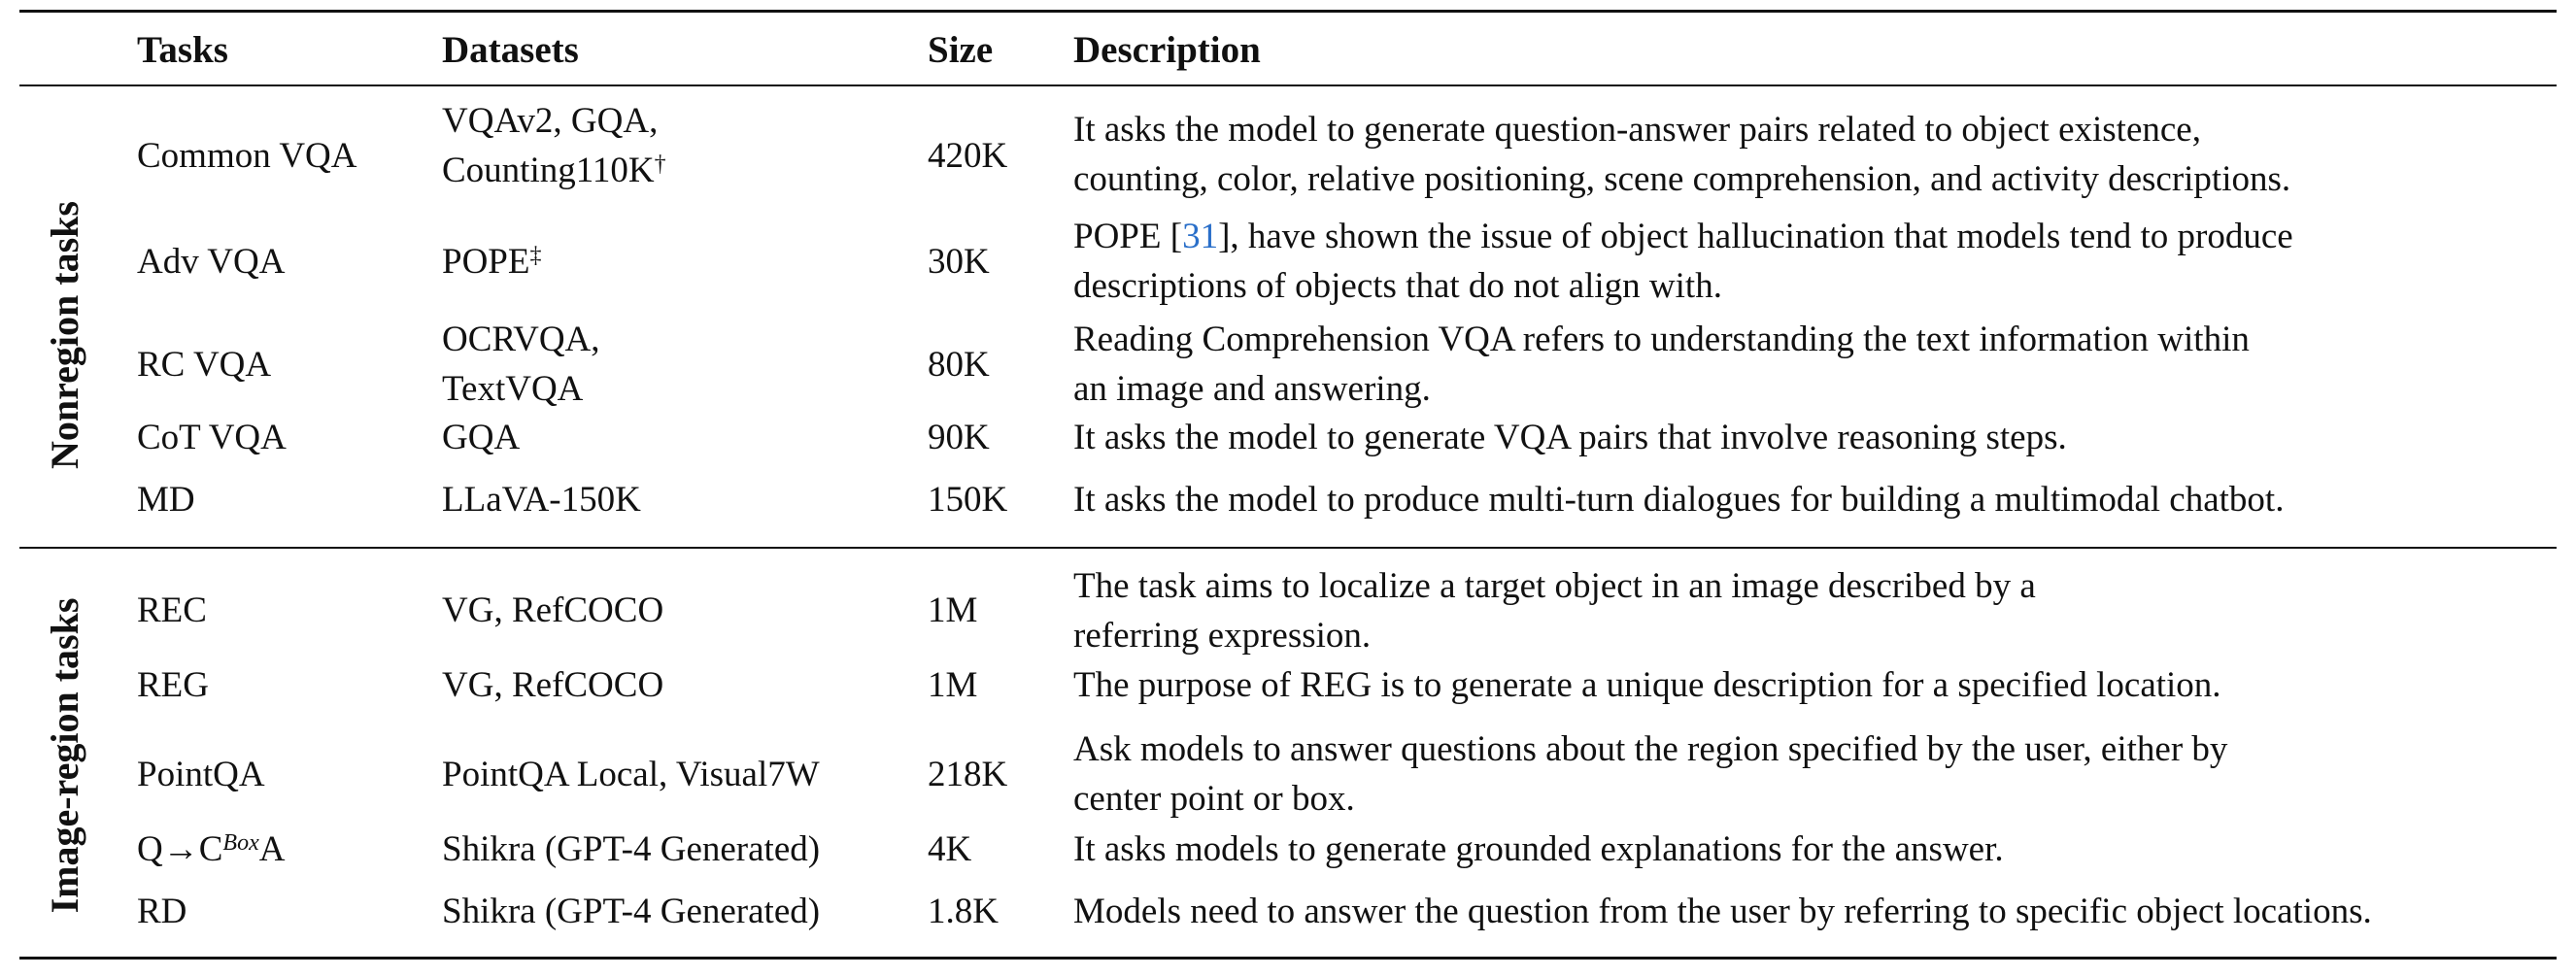  Describe the element at coordinates (963, 911) in the screenshot. I see `size-cell: 1.8K` at that location.